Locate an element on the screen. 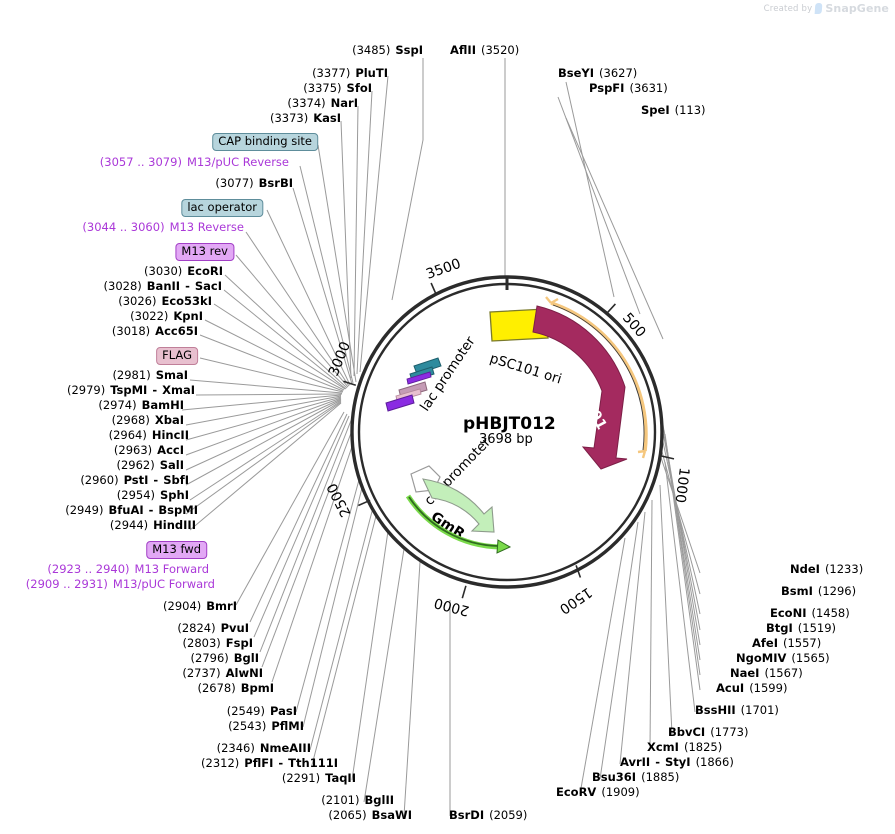 This screenshot has height=834, width=895. site-label-bpmi: (2678) BpmI is located at coordinates (235, 688).